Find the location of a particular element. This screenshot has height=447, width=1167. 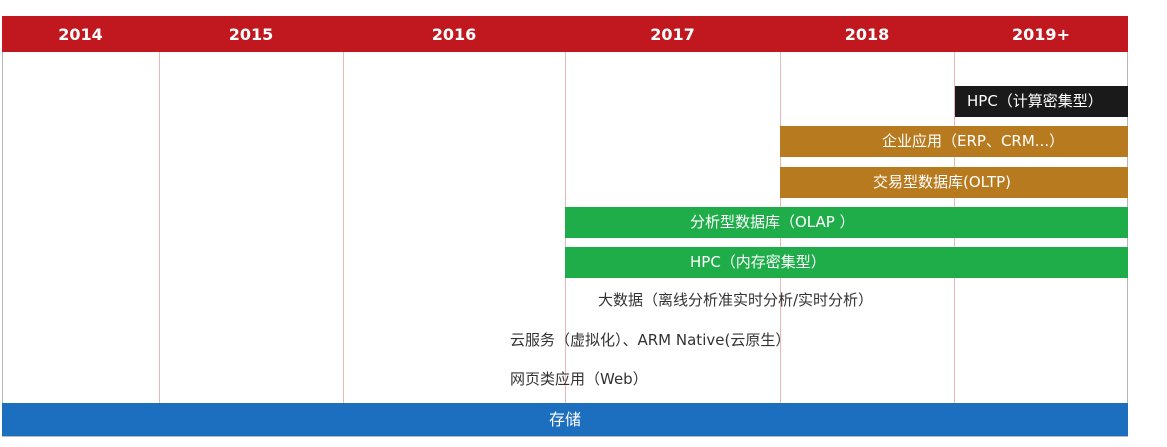

enterprise-app-bar: 企业应用（ERP、CRM...） is located at coordinates (954, 141).